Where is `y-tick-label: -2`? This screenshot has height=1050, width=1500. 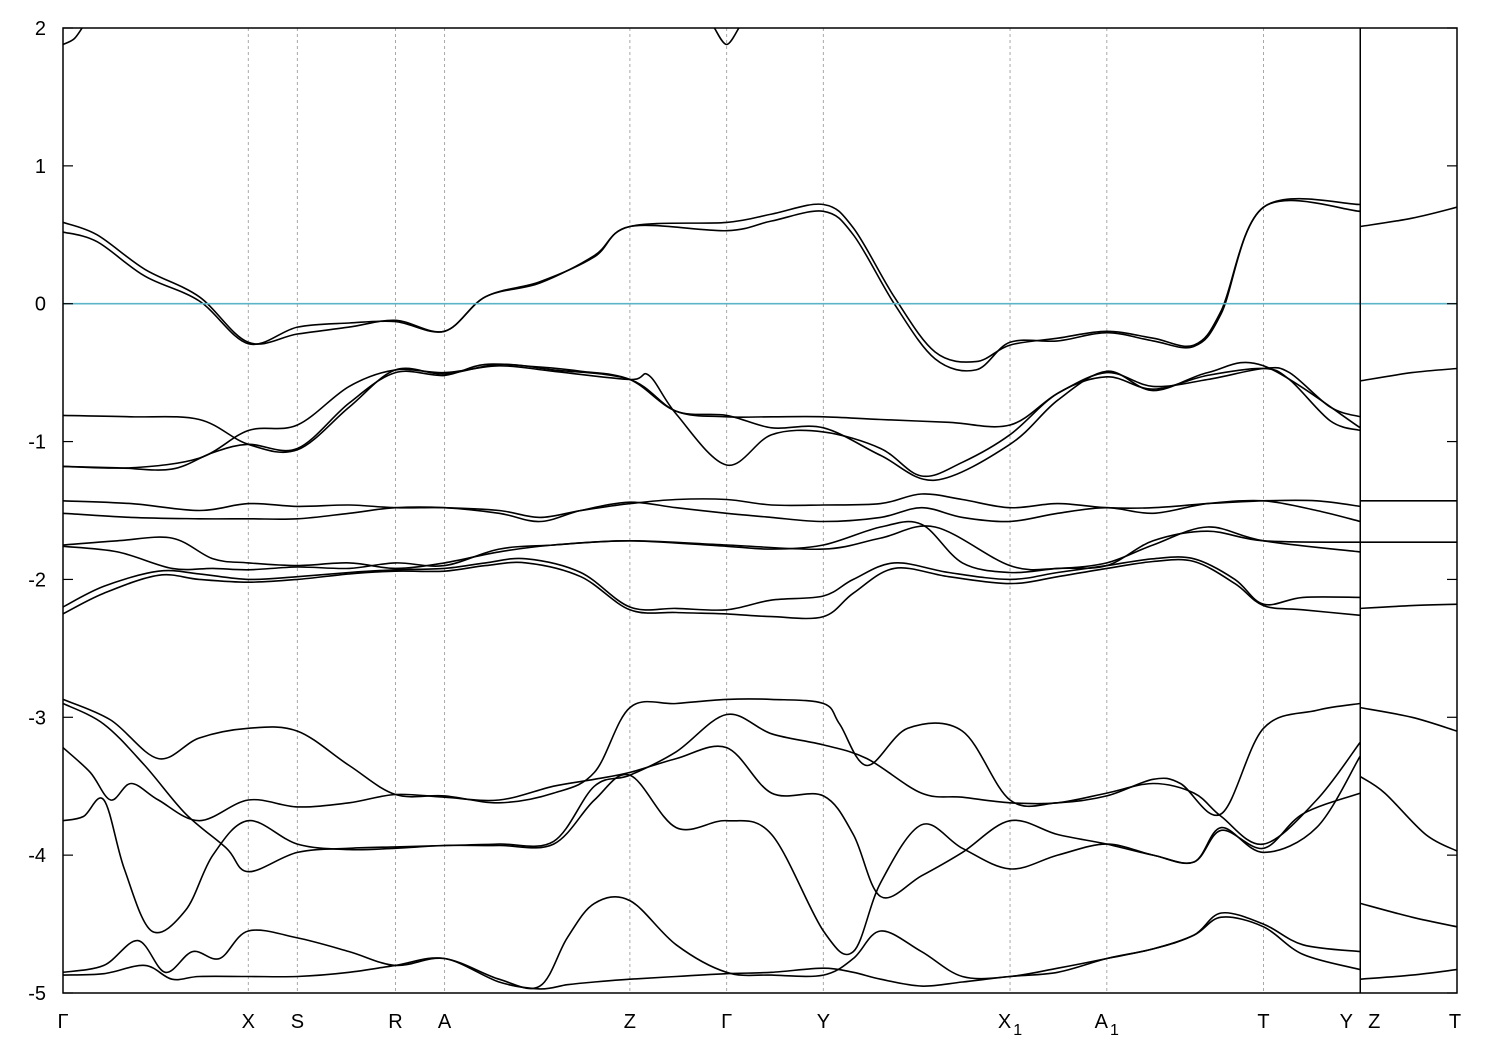
y-tick-label: -2 is located at coordinates (37, 580).